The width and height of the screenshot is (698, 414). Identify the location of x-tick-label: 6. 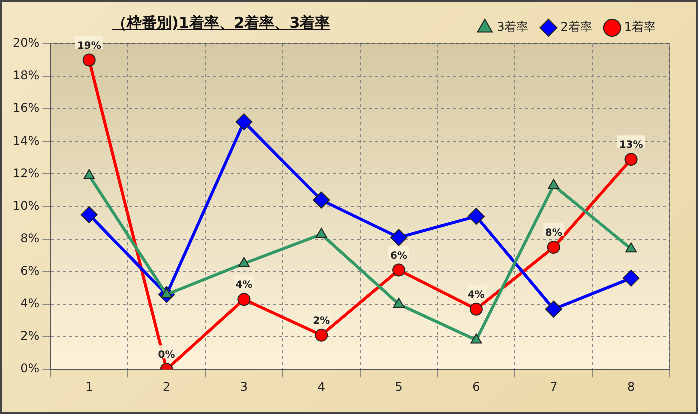
(476, 387).